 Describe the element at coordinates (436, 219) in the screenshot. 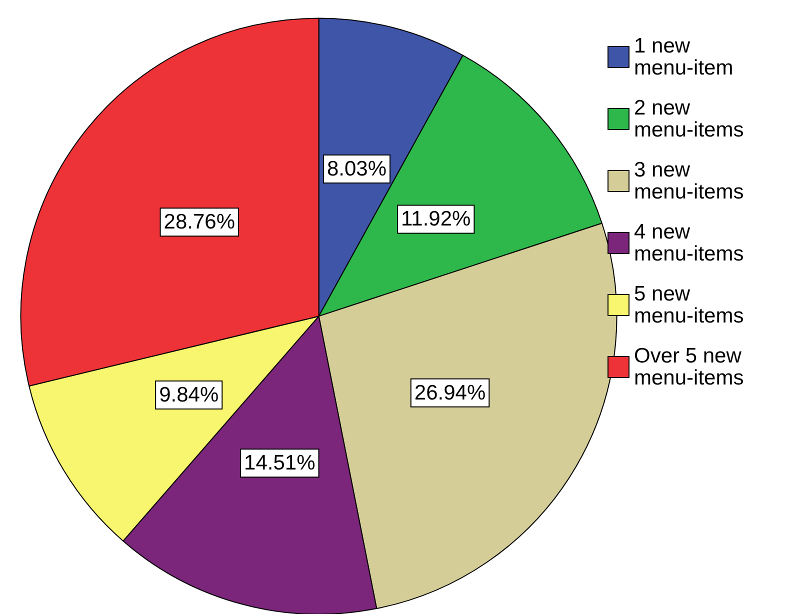

I see `data-label: 11.92%` at that location.